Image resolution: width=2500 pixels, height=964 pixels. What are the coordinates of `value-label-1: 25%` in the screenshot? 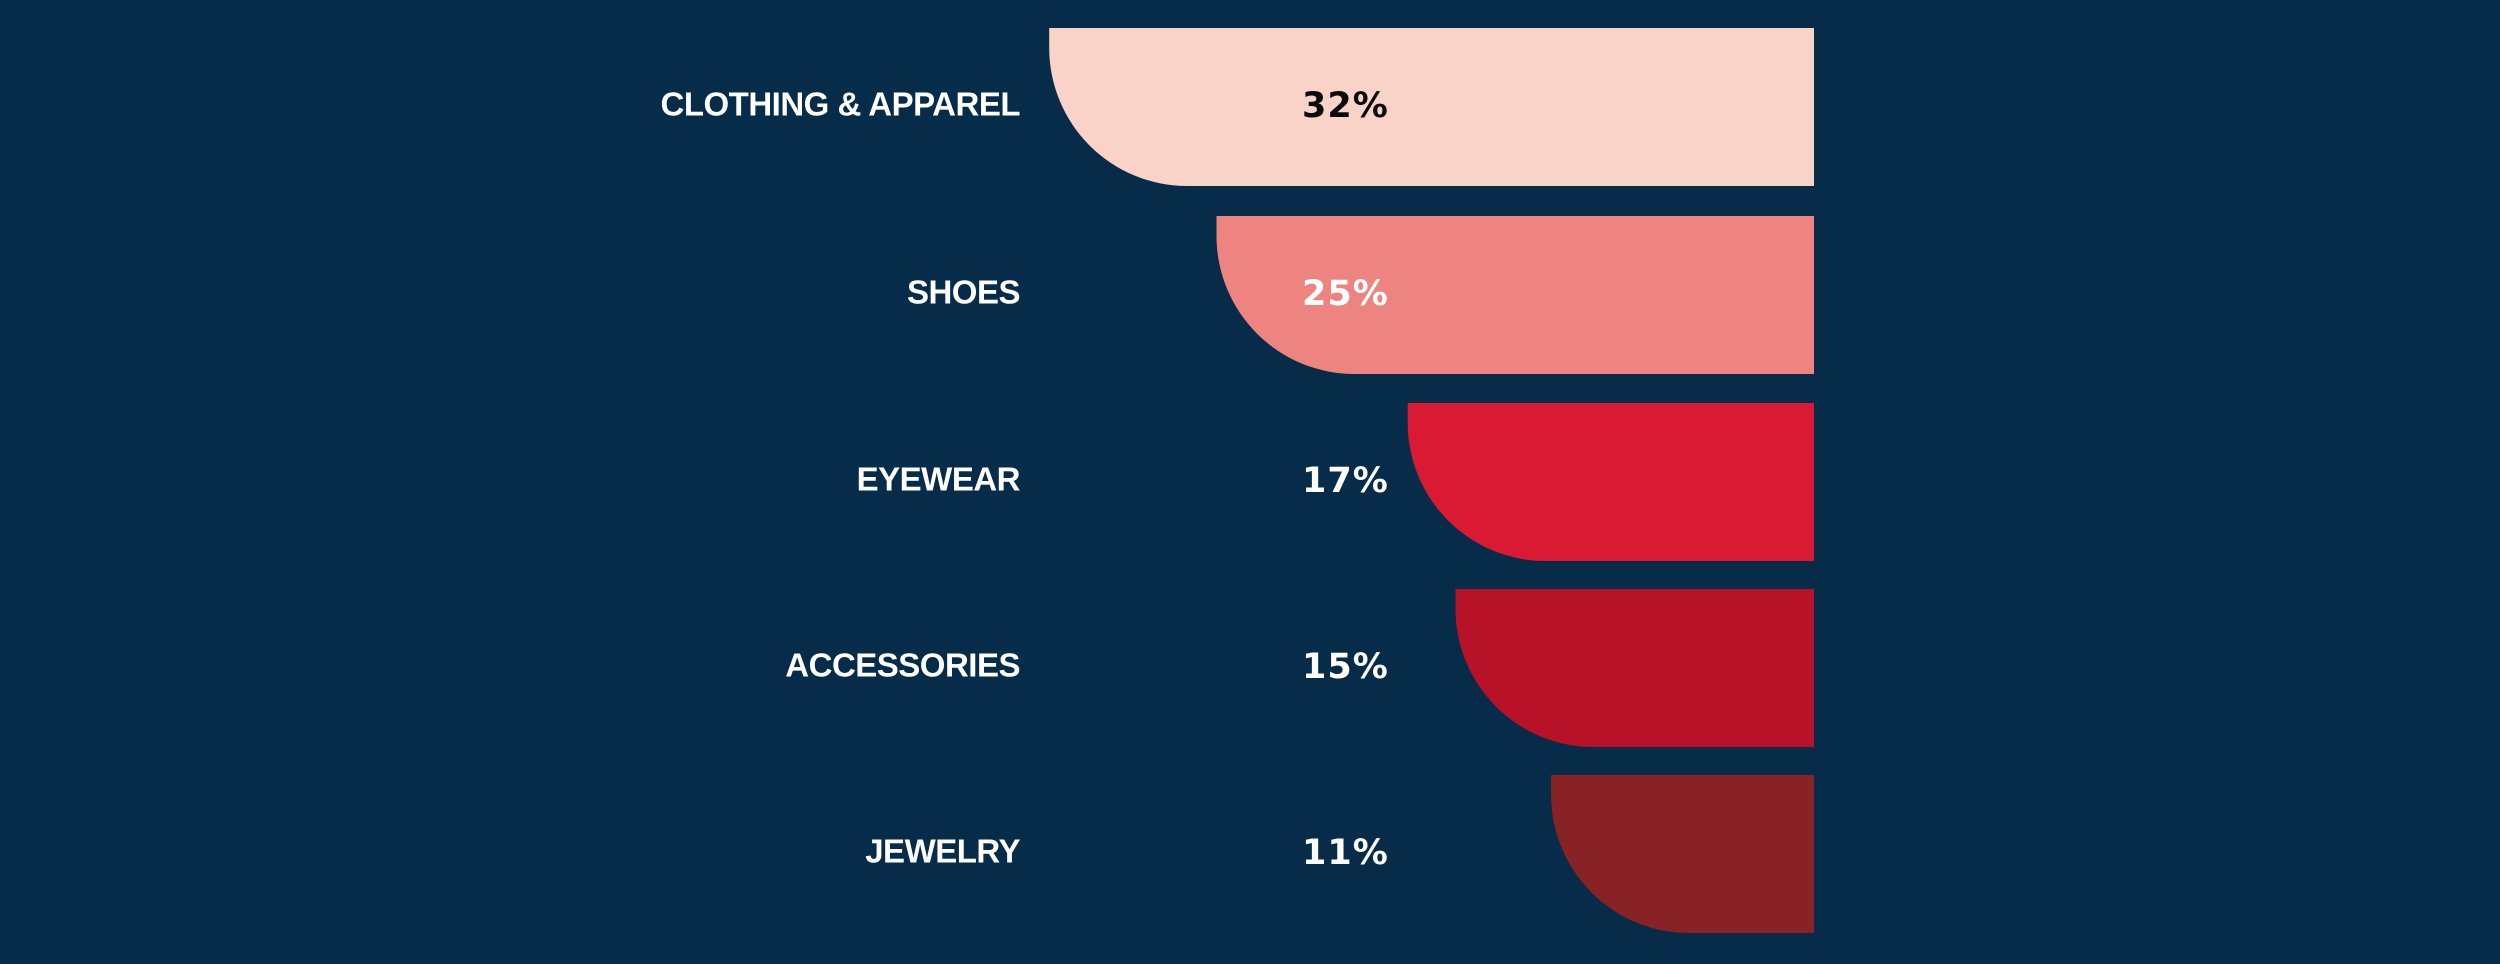 It's located at (1345, 294).